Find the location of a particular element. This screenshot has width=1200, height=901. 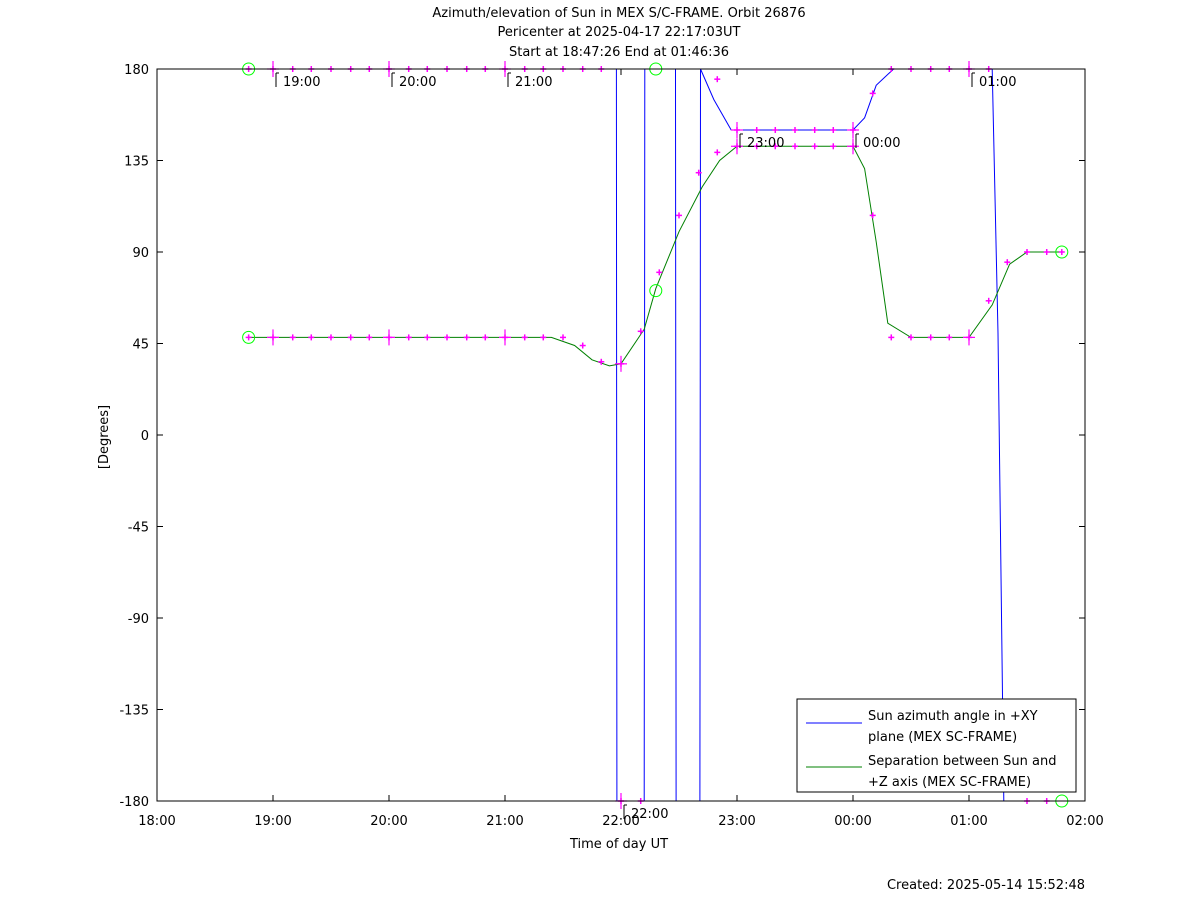

y-tick-label: 45 is located at coordinates (140, 345).